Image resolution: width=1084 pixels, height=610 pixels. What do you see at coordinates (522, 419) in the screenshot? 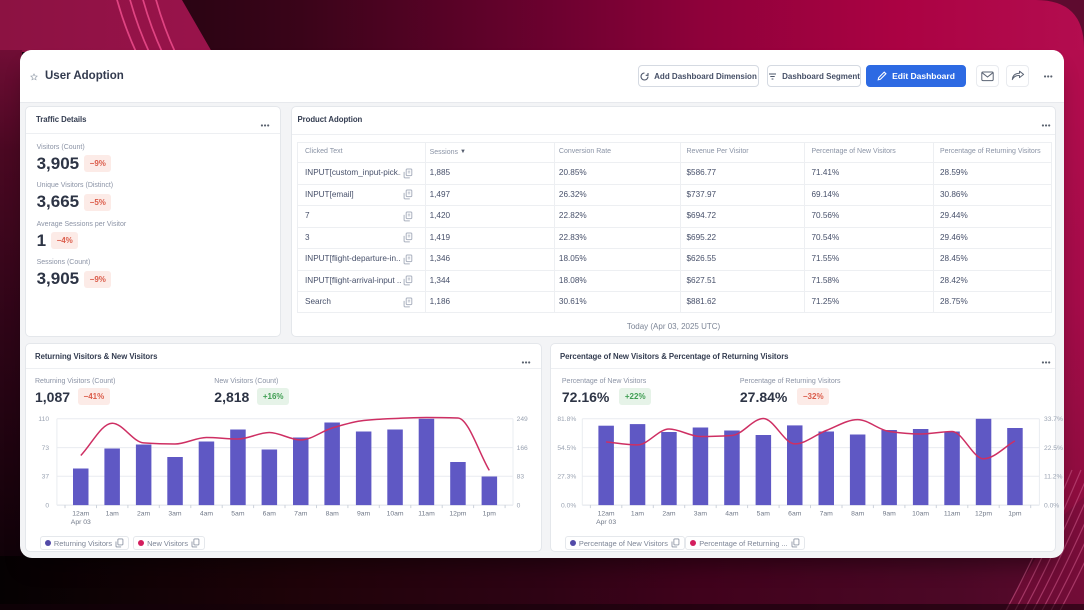
I see `svg-text: 249` at bounding box center [522, 419].